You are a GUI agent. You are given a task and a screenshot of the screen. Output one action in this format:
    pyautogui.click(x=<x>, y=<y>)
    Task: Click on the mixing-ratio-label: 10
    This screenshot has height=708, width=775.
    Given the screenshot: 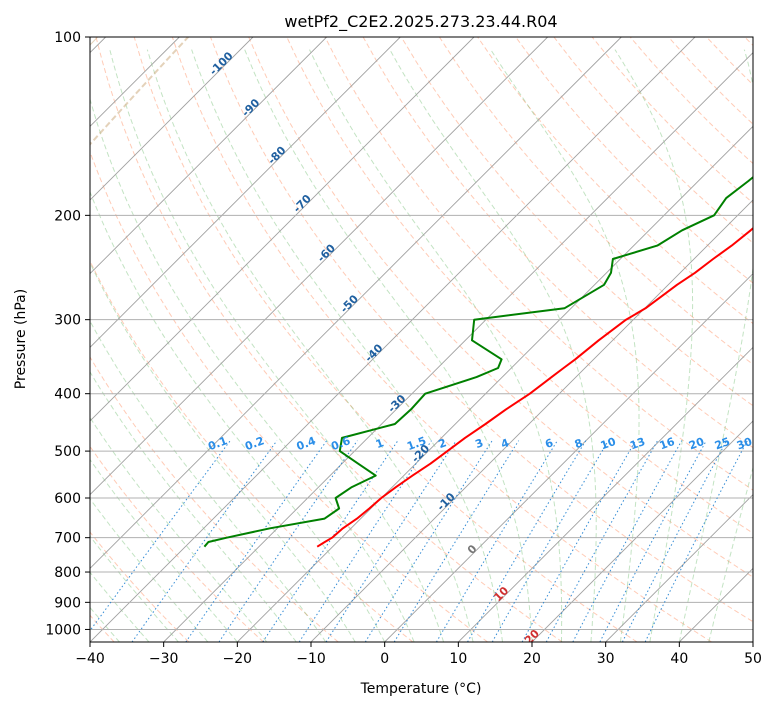 What is the action you would take?
    pyautogui.click(x=608, y=444)
    